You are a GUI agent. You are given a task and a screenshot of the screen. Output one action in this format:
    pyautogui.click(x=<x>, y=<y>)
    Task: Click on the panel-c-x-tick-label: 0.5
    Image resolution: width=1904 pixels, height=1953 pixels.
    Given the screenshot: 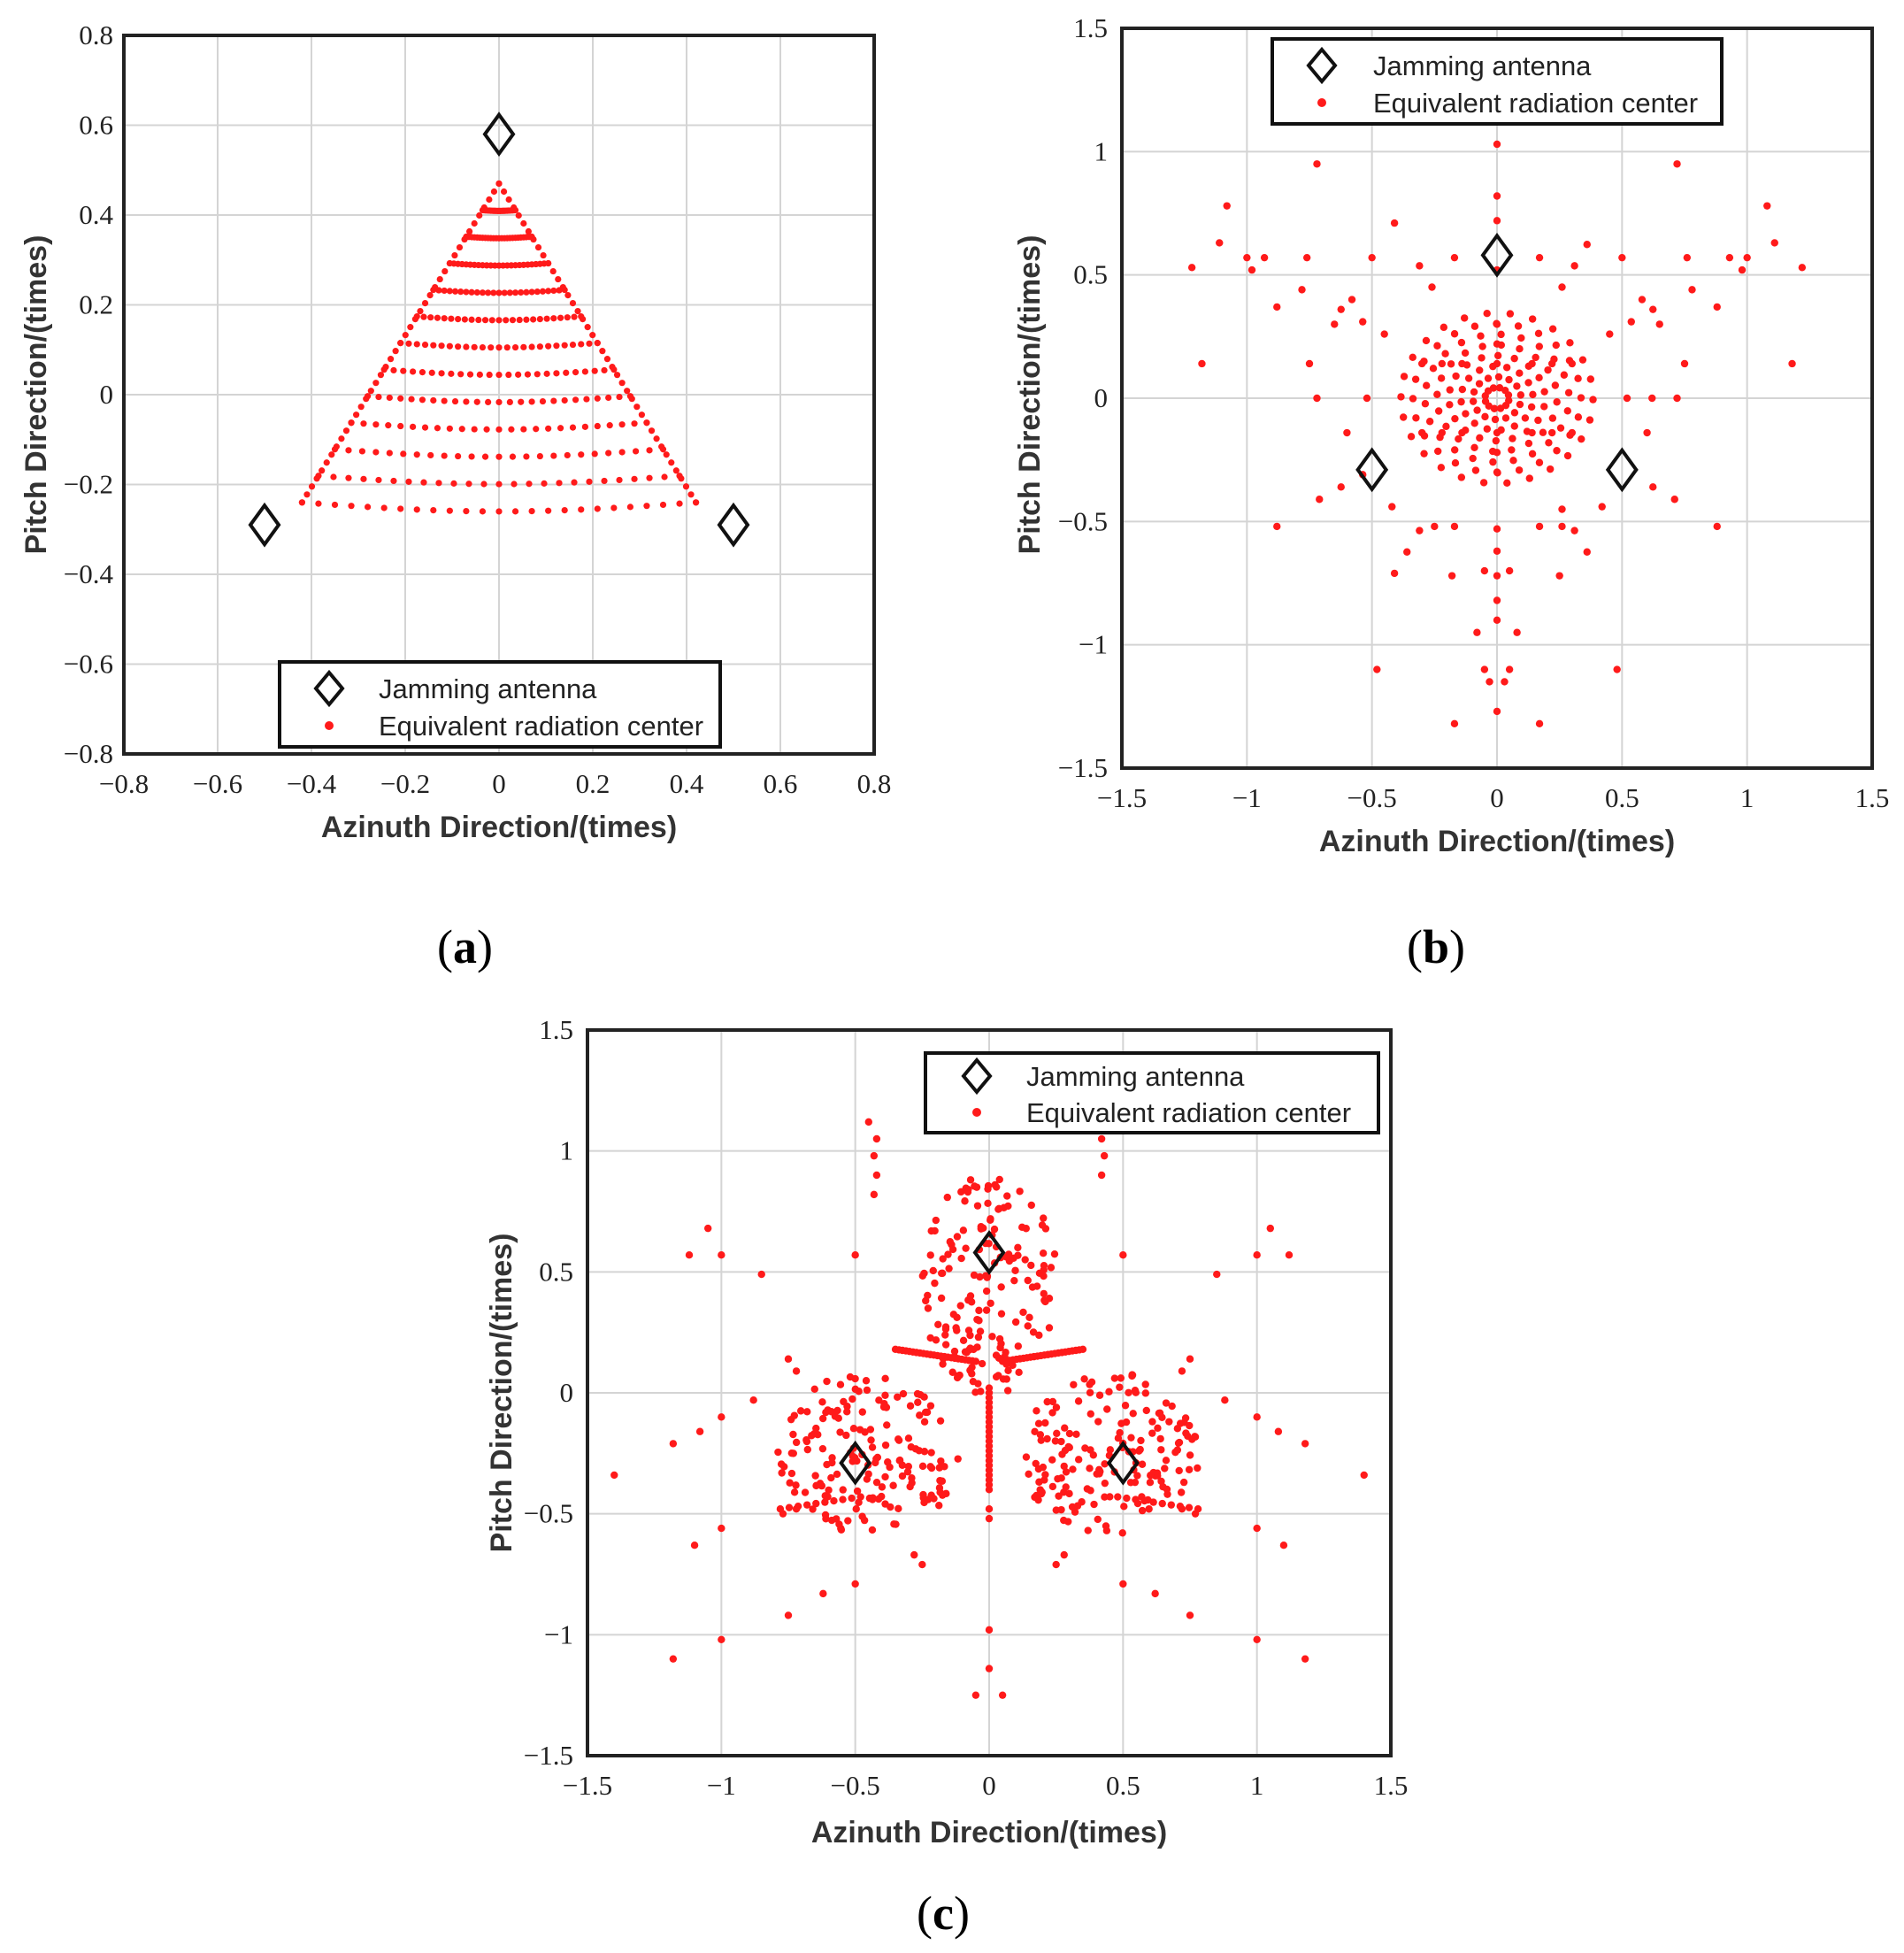 What is the action you would take?
    pyautogui.click(x=1123, y=1785)
    